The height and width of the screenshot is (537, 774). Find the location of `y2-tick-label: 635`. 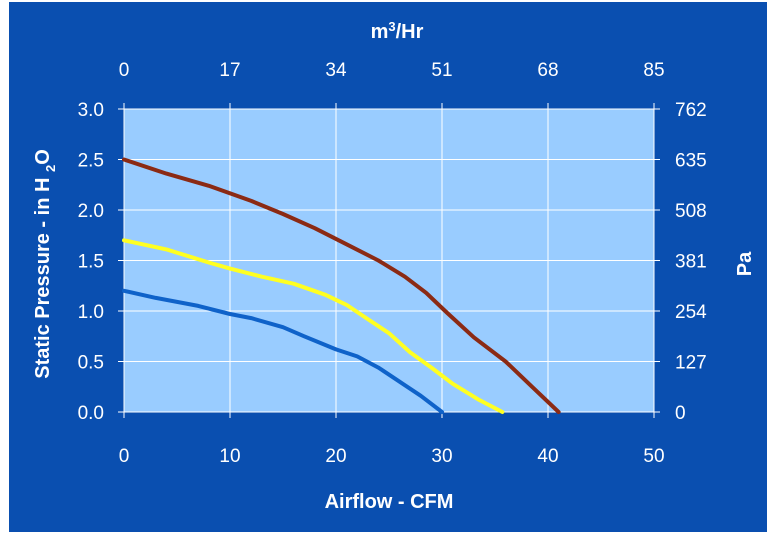

y2-tick-label: 635 is located at coordinates (691, 161).